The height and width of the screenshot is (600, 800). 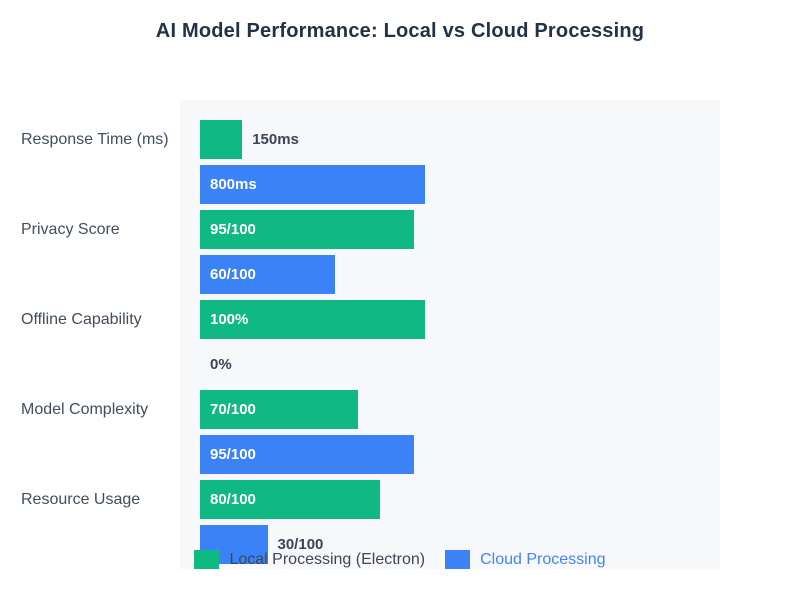 What do you see at coordinates (458, 559) in the screenshot?
I see `legend-swatch-cloud-icon` at bounding box center [458, 559].